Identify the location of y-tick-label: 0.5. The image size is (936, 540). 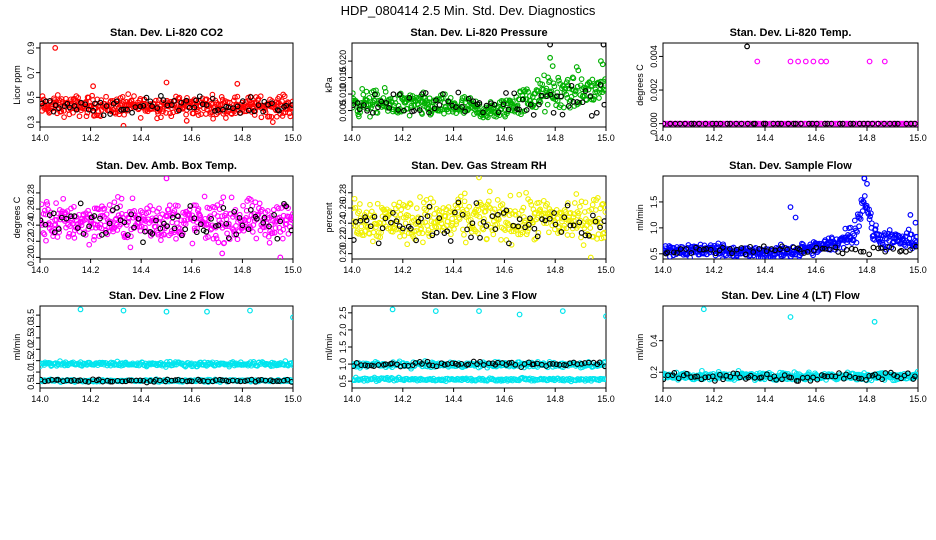
(31, 97).